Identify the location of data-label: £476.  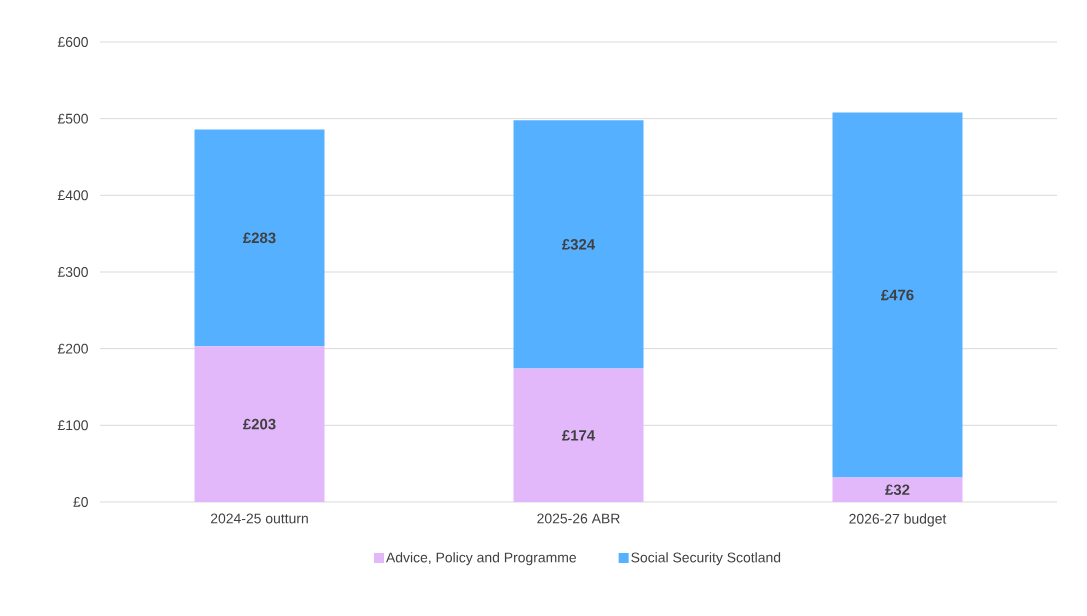
(897, 295).